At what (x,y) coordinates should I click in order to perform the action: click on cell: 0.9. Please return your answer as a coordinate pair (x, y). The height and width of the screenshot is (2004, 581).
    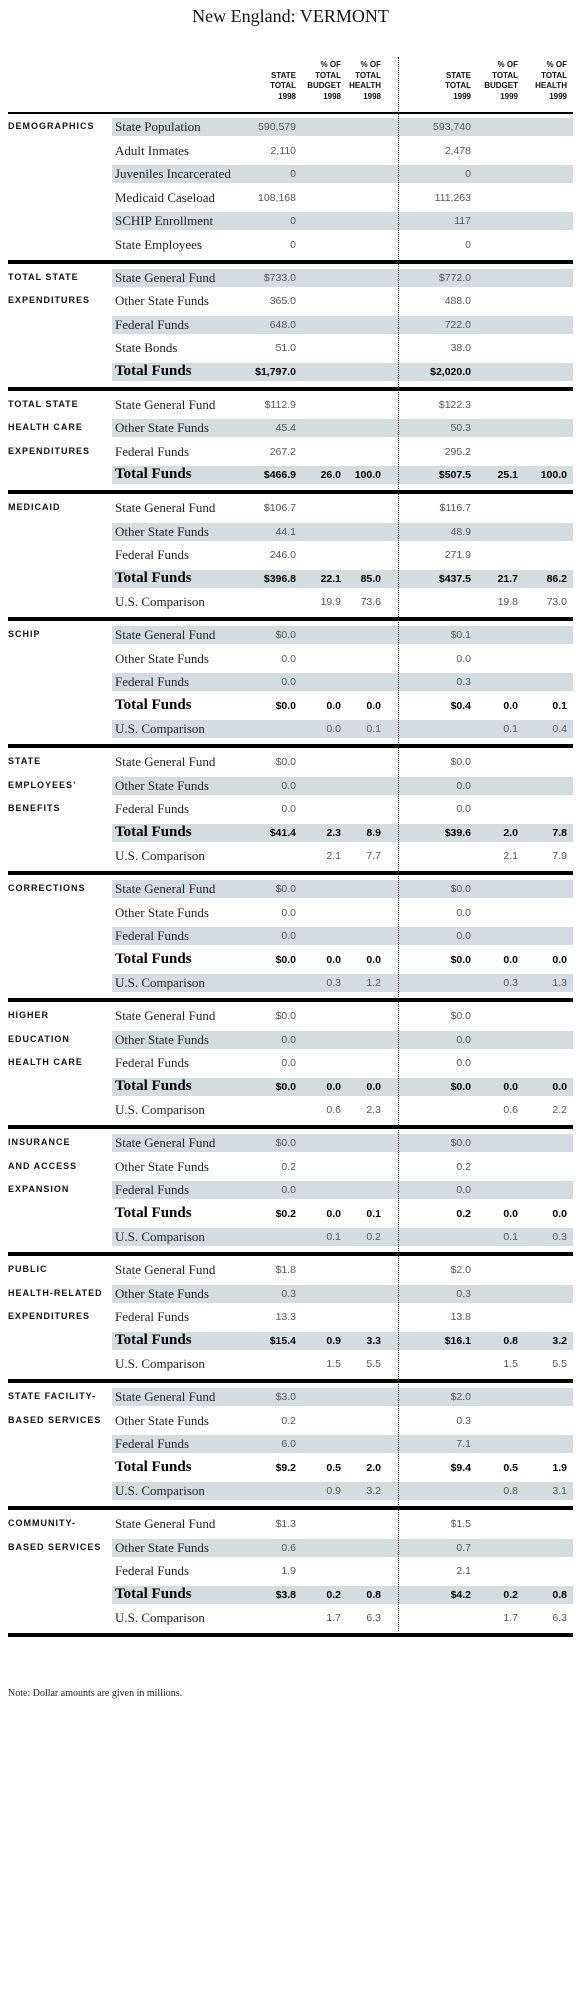
    Looking at the image, I should click on (333, 1491).